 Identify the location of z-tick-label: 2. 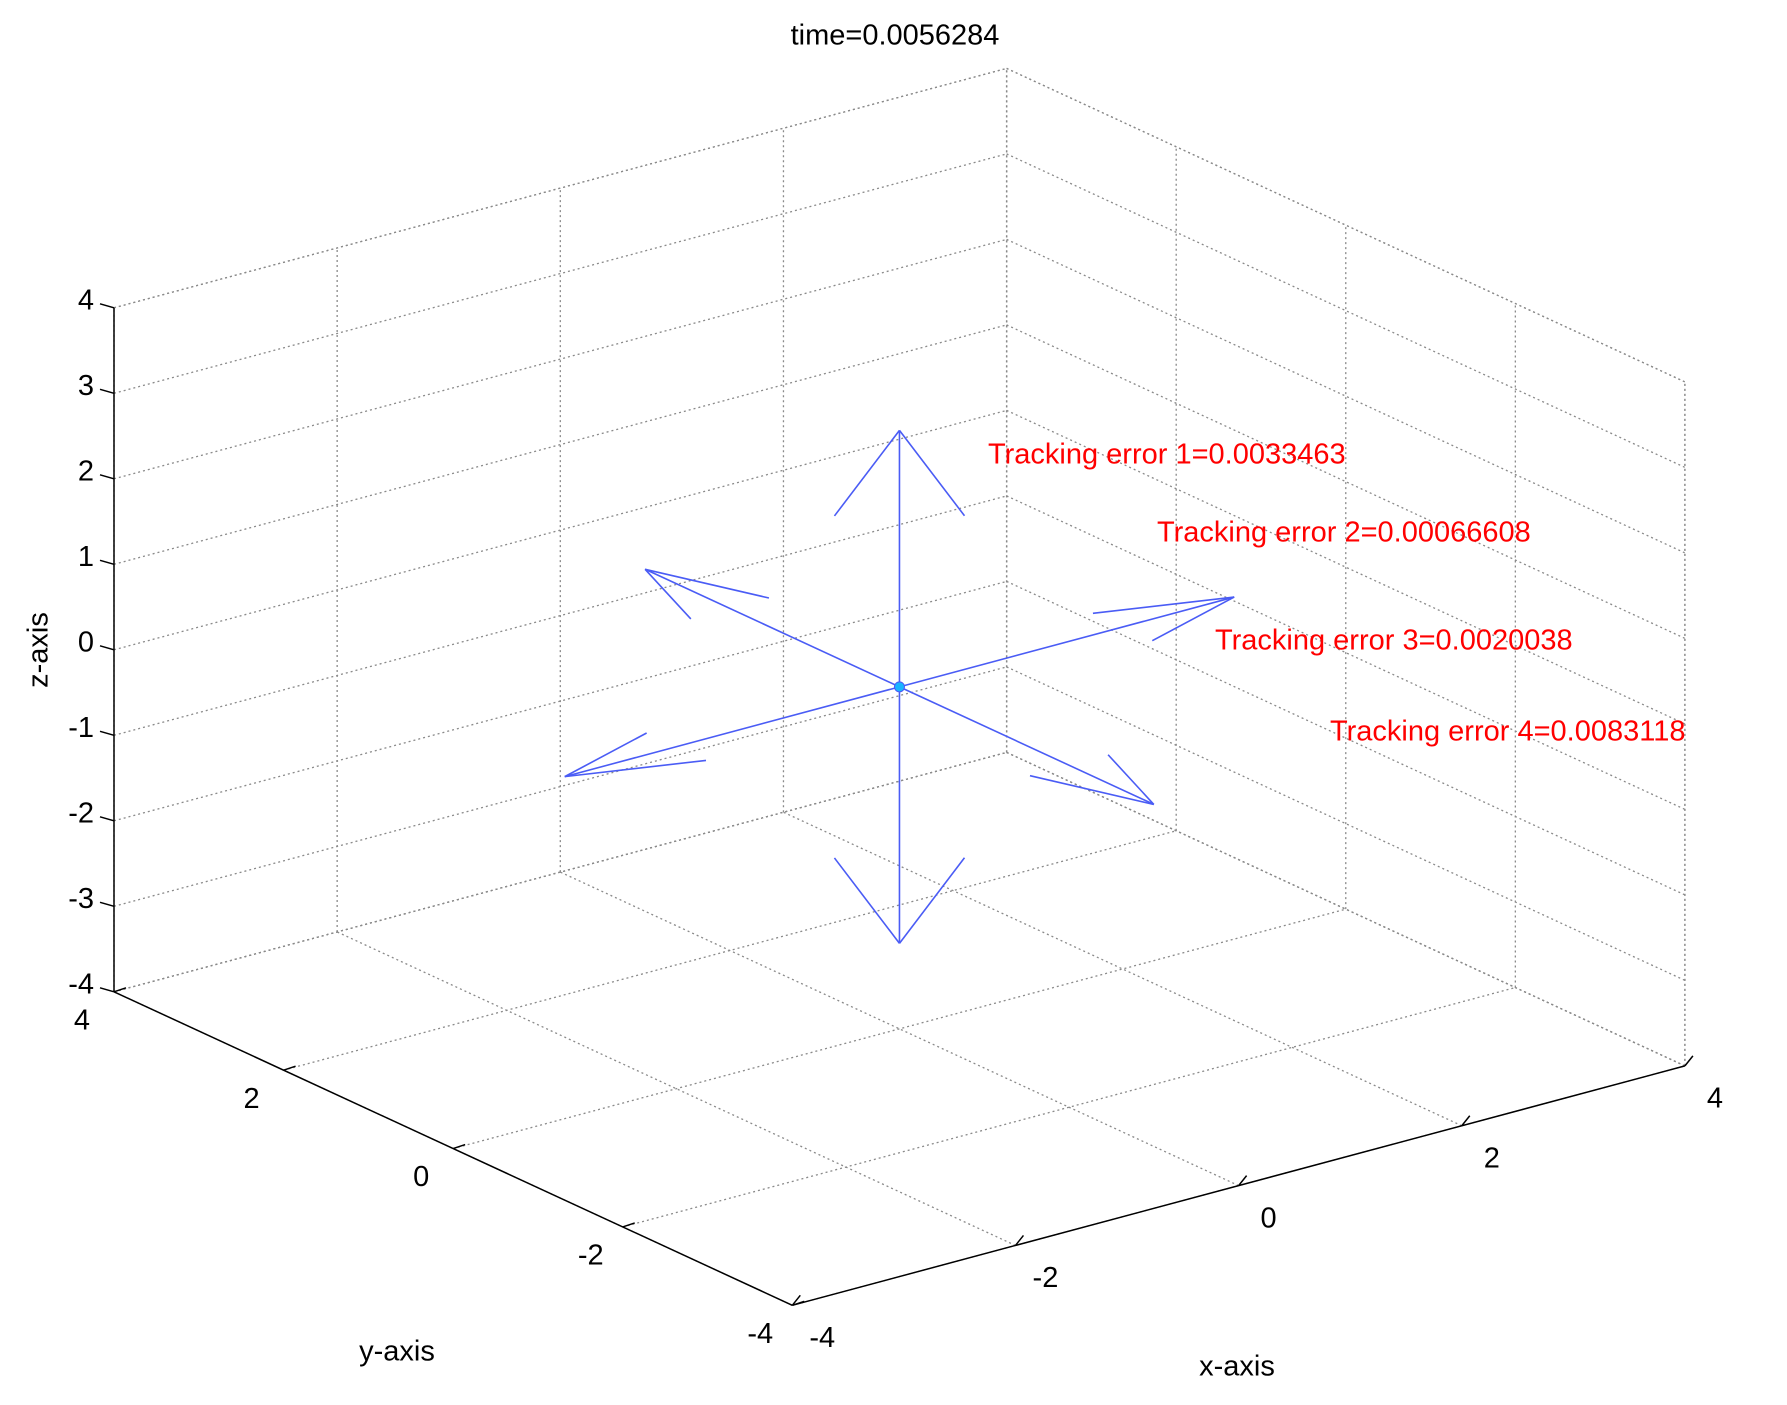
(86, 471).